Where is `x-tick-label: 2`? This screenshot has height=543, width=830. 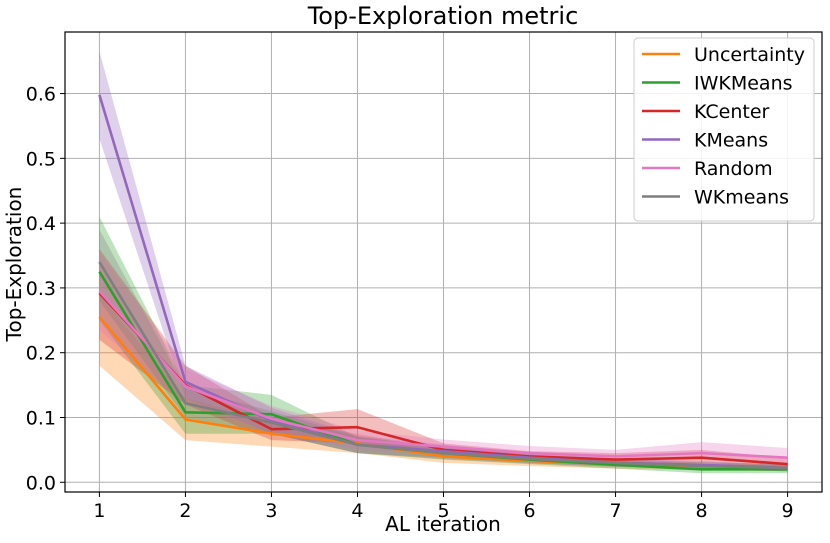
x-tick-label: 2 is located at coordinates (185, 511).